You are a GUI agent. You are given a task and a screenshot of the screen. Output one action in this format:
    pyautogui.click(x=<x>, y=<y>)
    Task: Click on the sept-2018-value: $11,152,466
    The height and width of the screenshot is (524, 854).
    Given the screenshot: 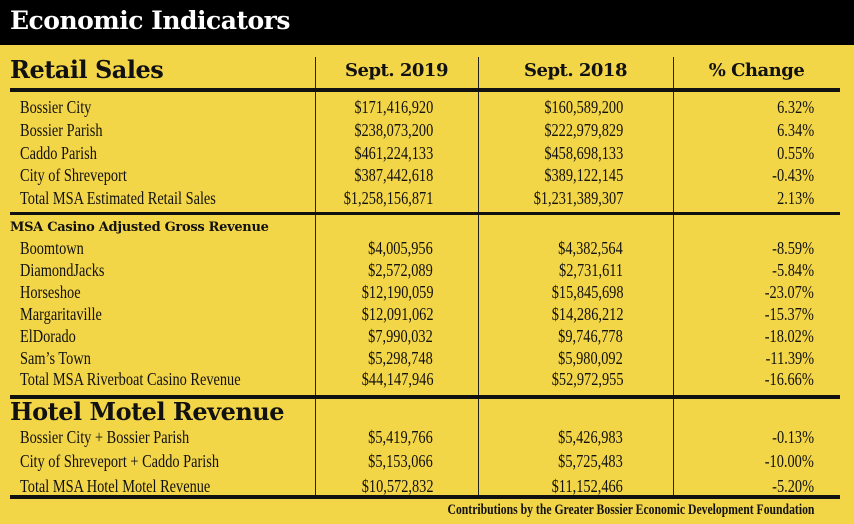 What is the action you would take?
    pyautogui.click(x=587, y=485)
    